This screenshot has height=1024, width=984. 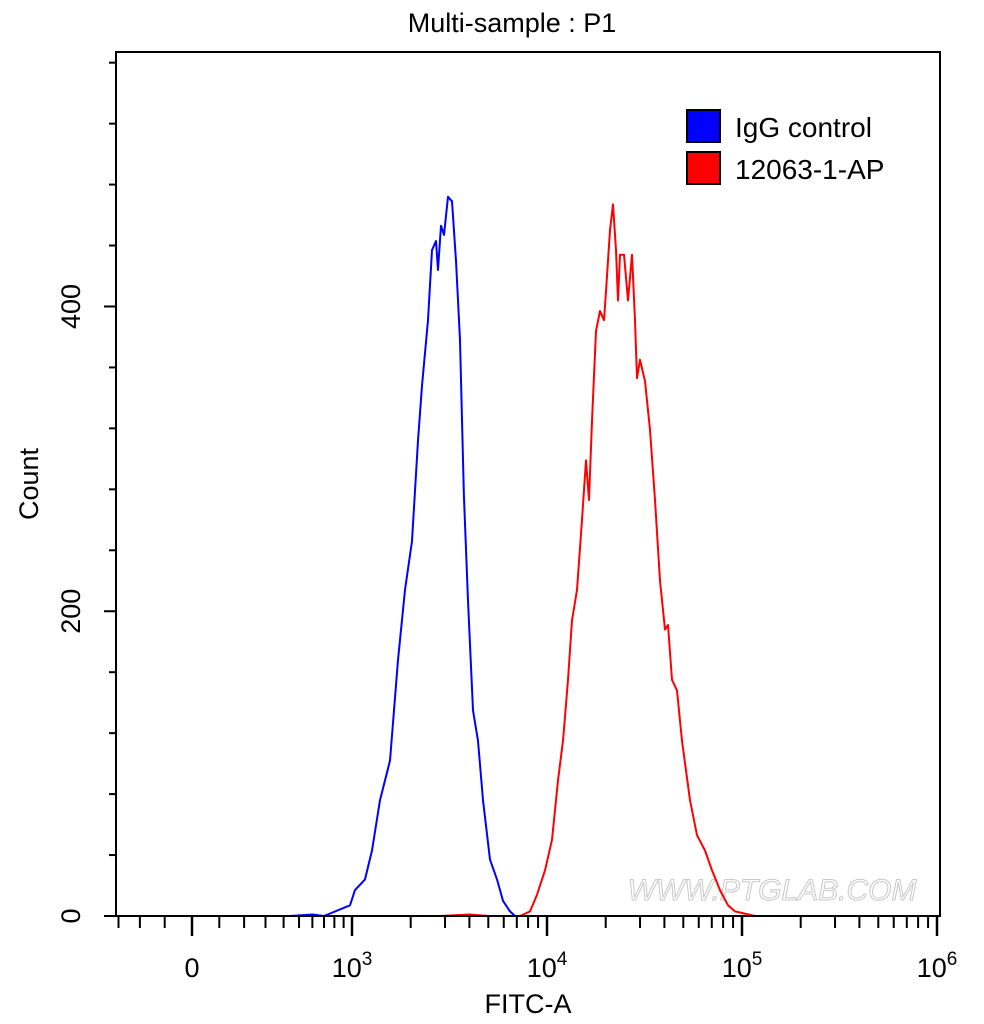 What do you see at coordinates (71, 915) in the screenshot?
I see `y-tick-label: 0` at bounding box center [71, 915].